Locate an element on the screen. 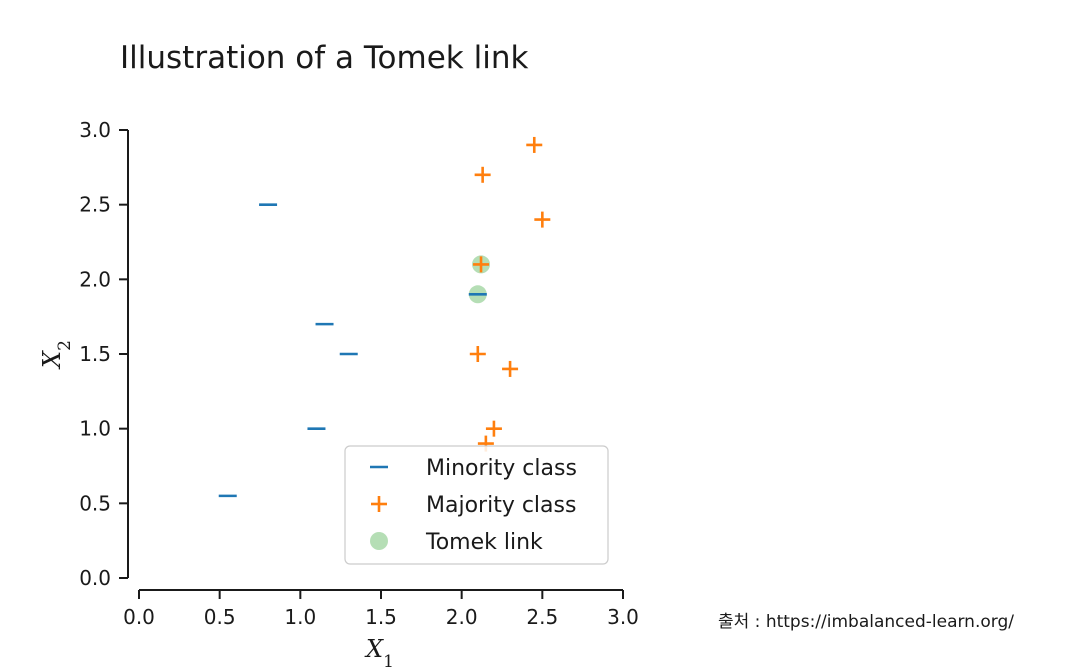 The width and height of the screenshot is (1080, 668). y-axis-label: X2 is located at coordinates (56, 355).